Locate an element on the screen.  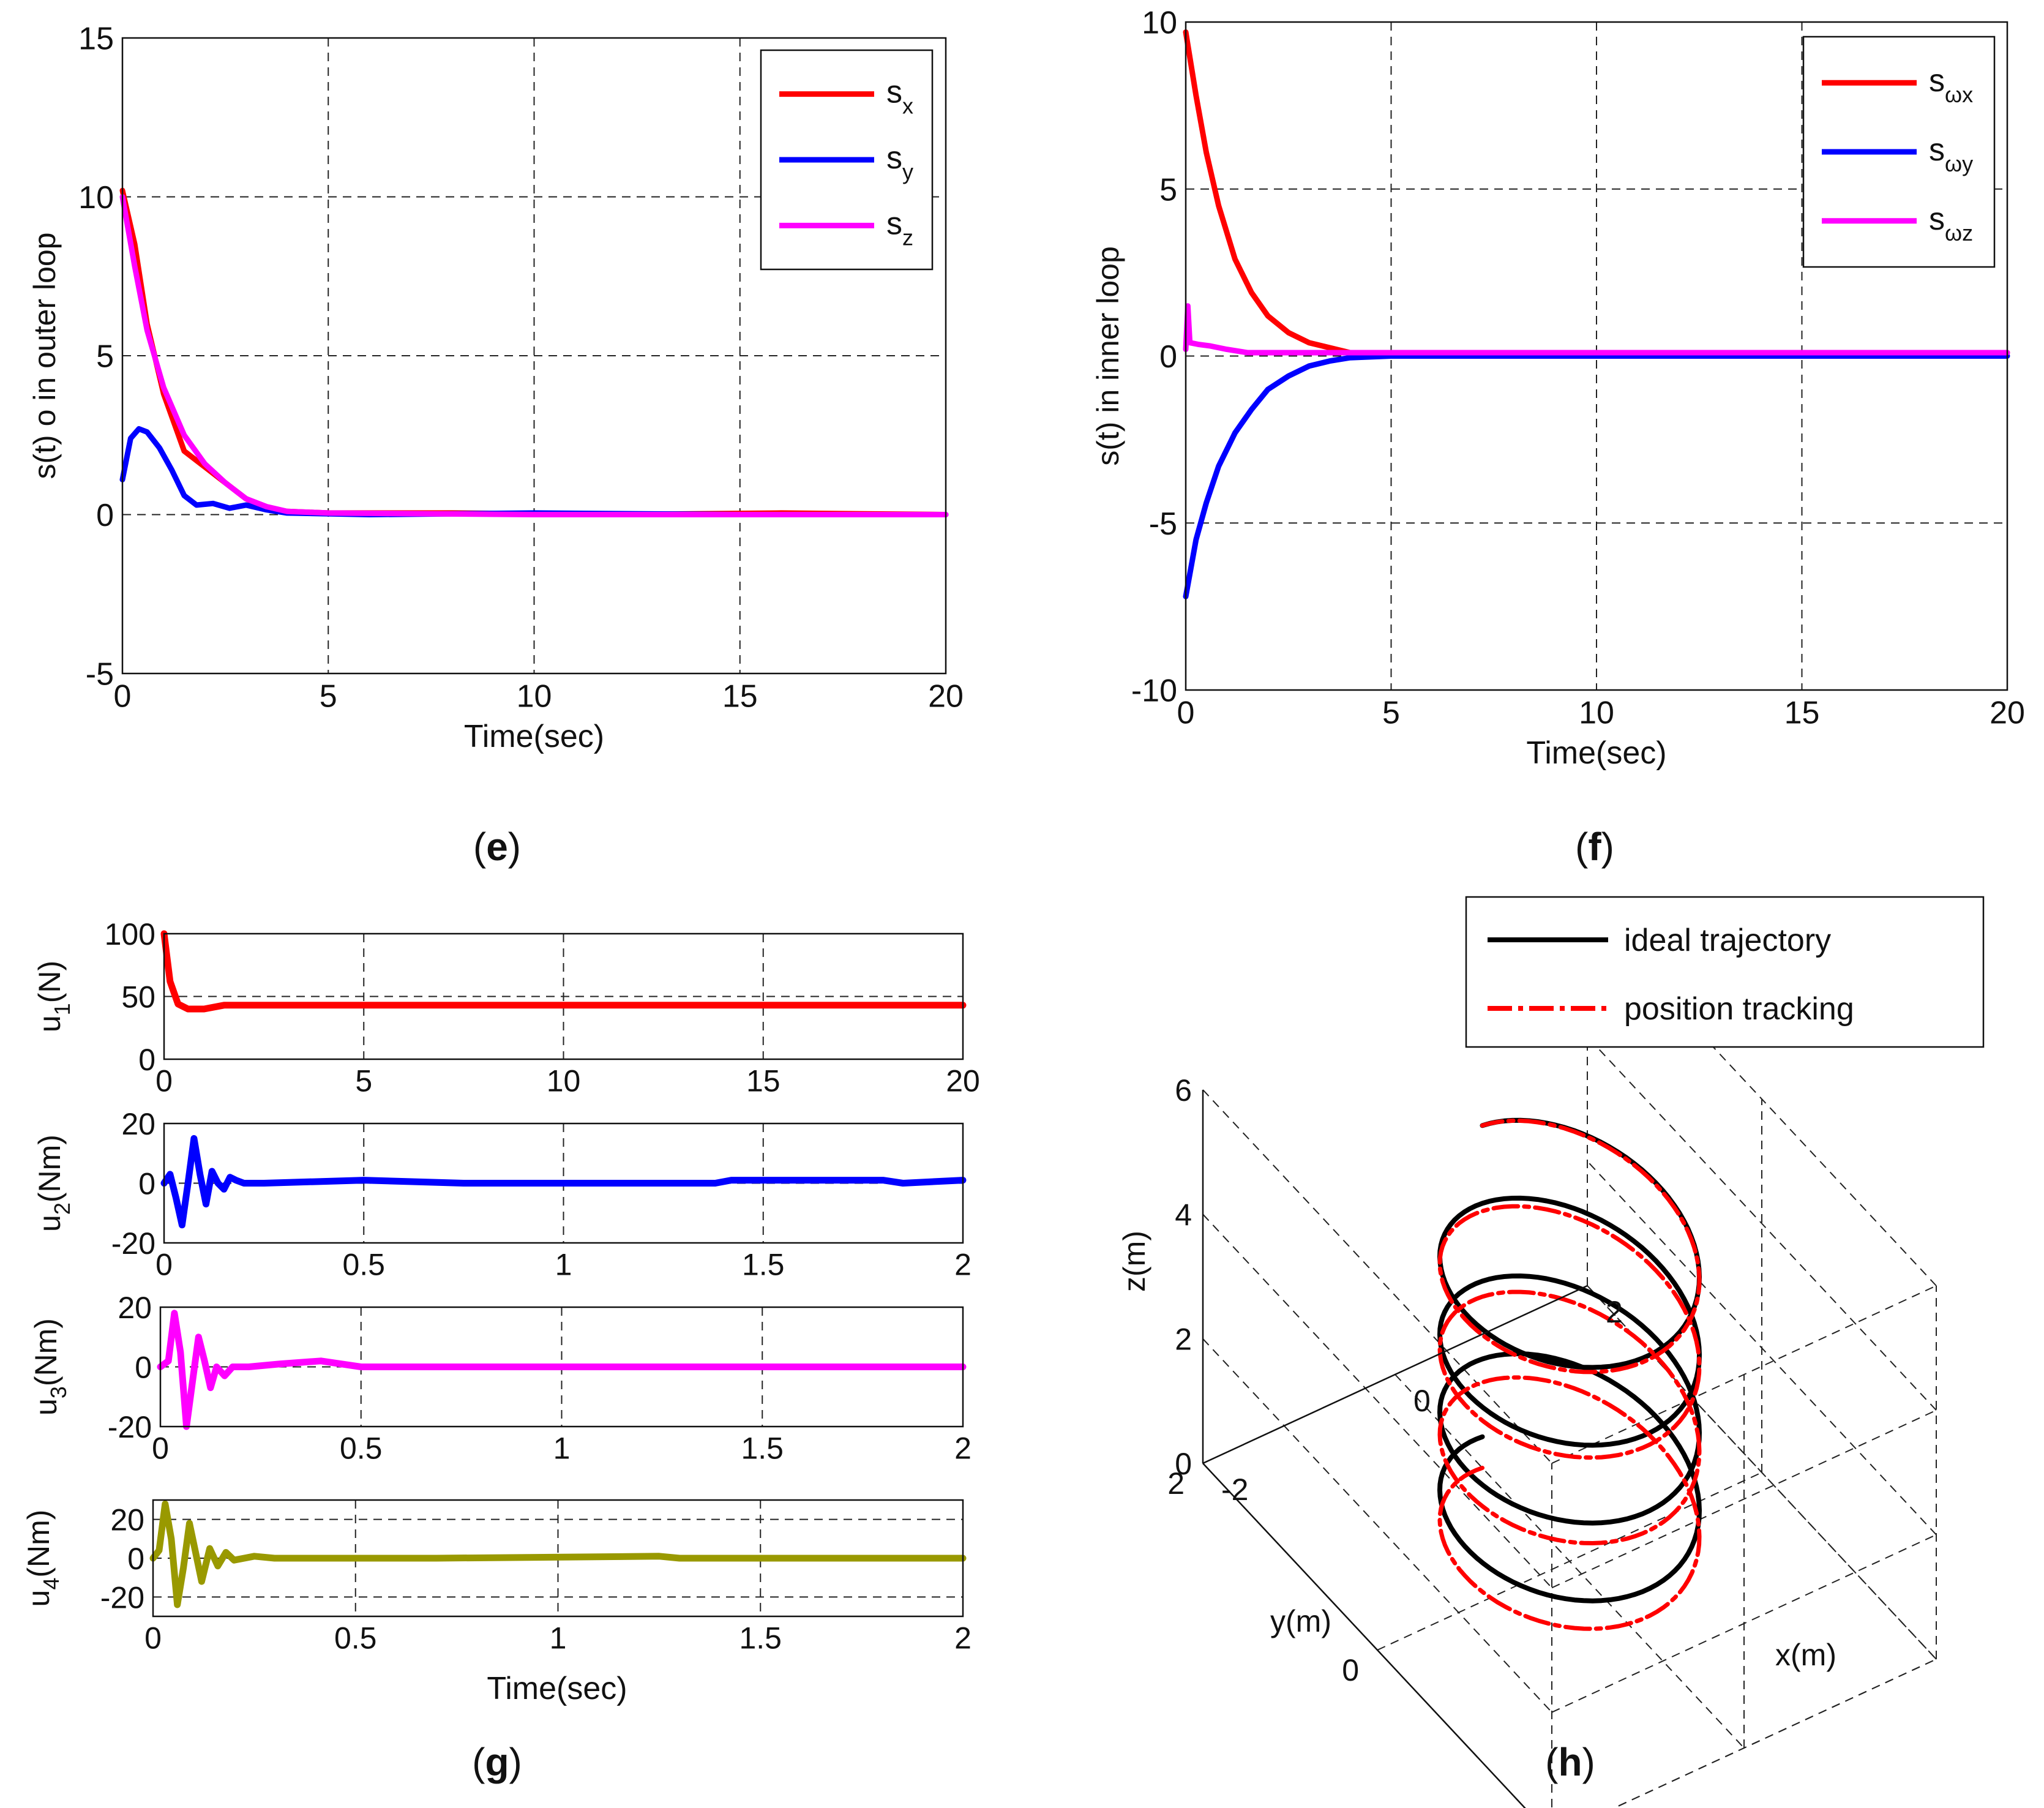
legend-label: position tracking is located at coordinates (1739, 1009).